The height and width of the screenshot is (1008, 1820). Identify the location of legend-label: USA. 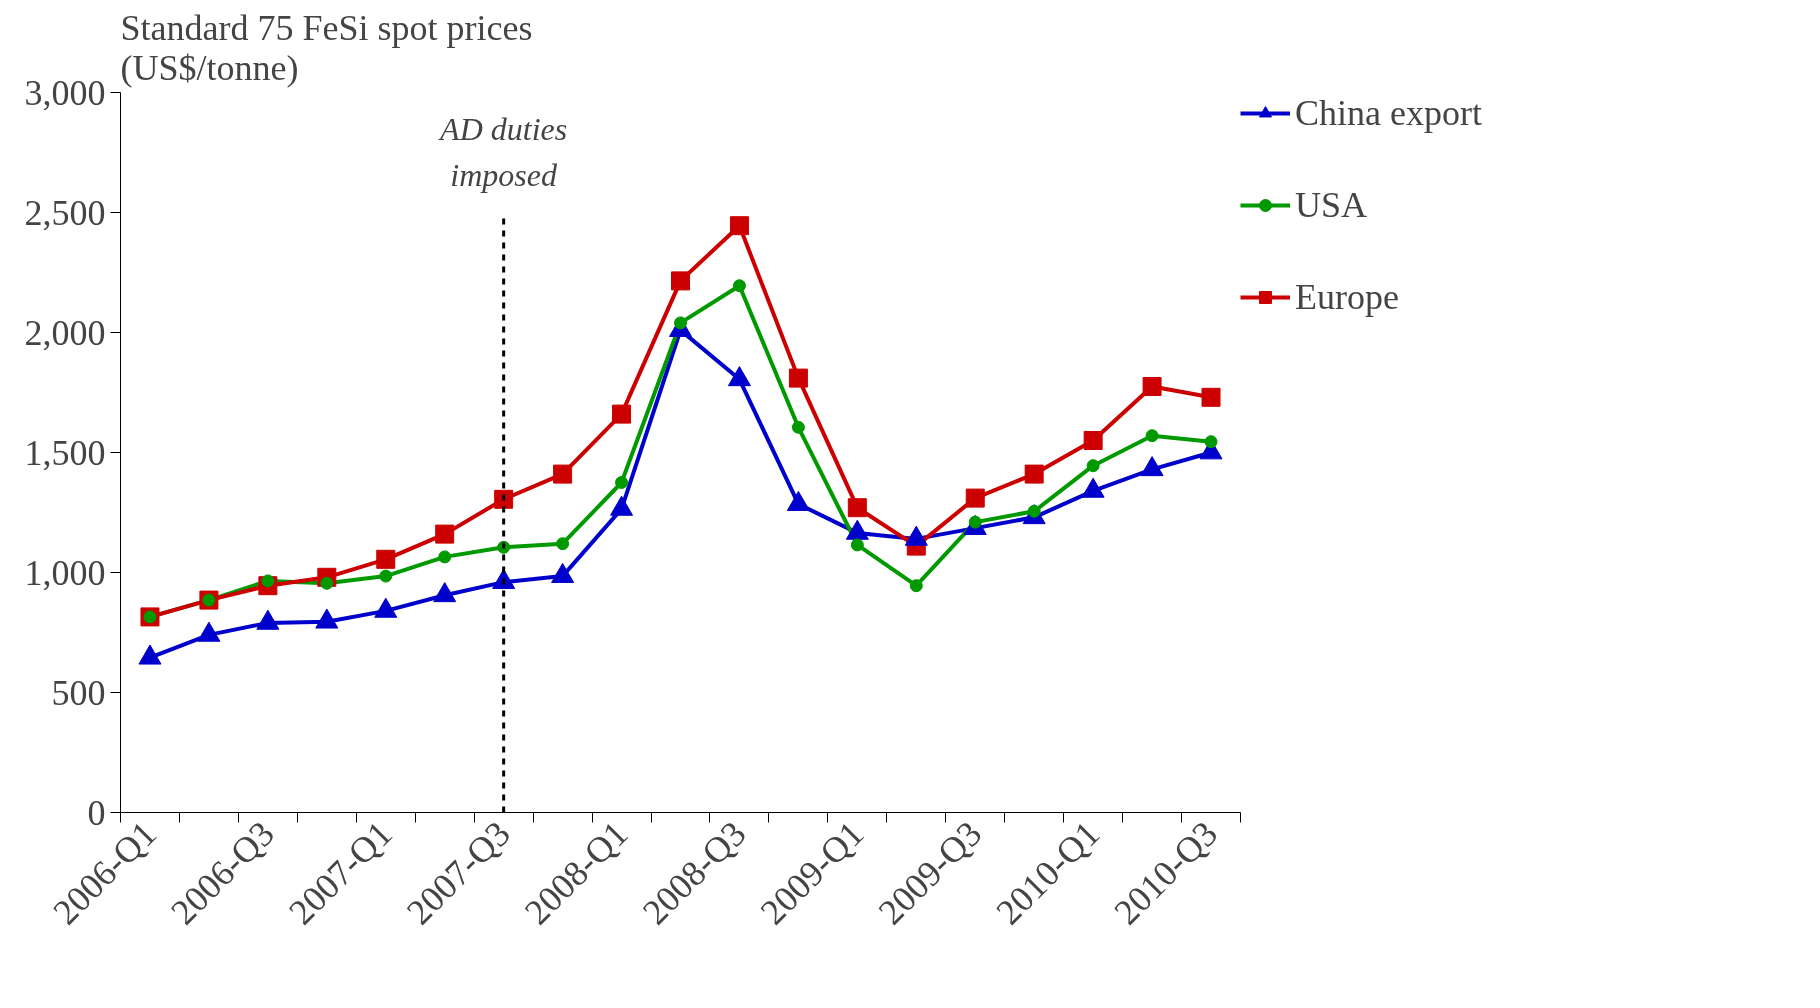
(1331, 205).